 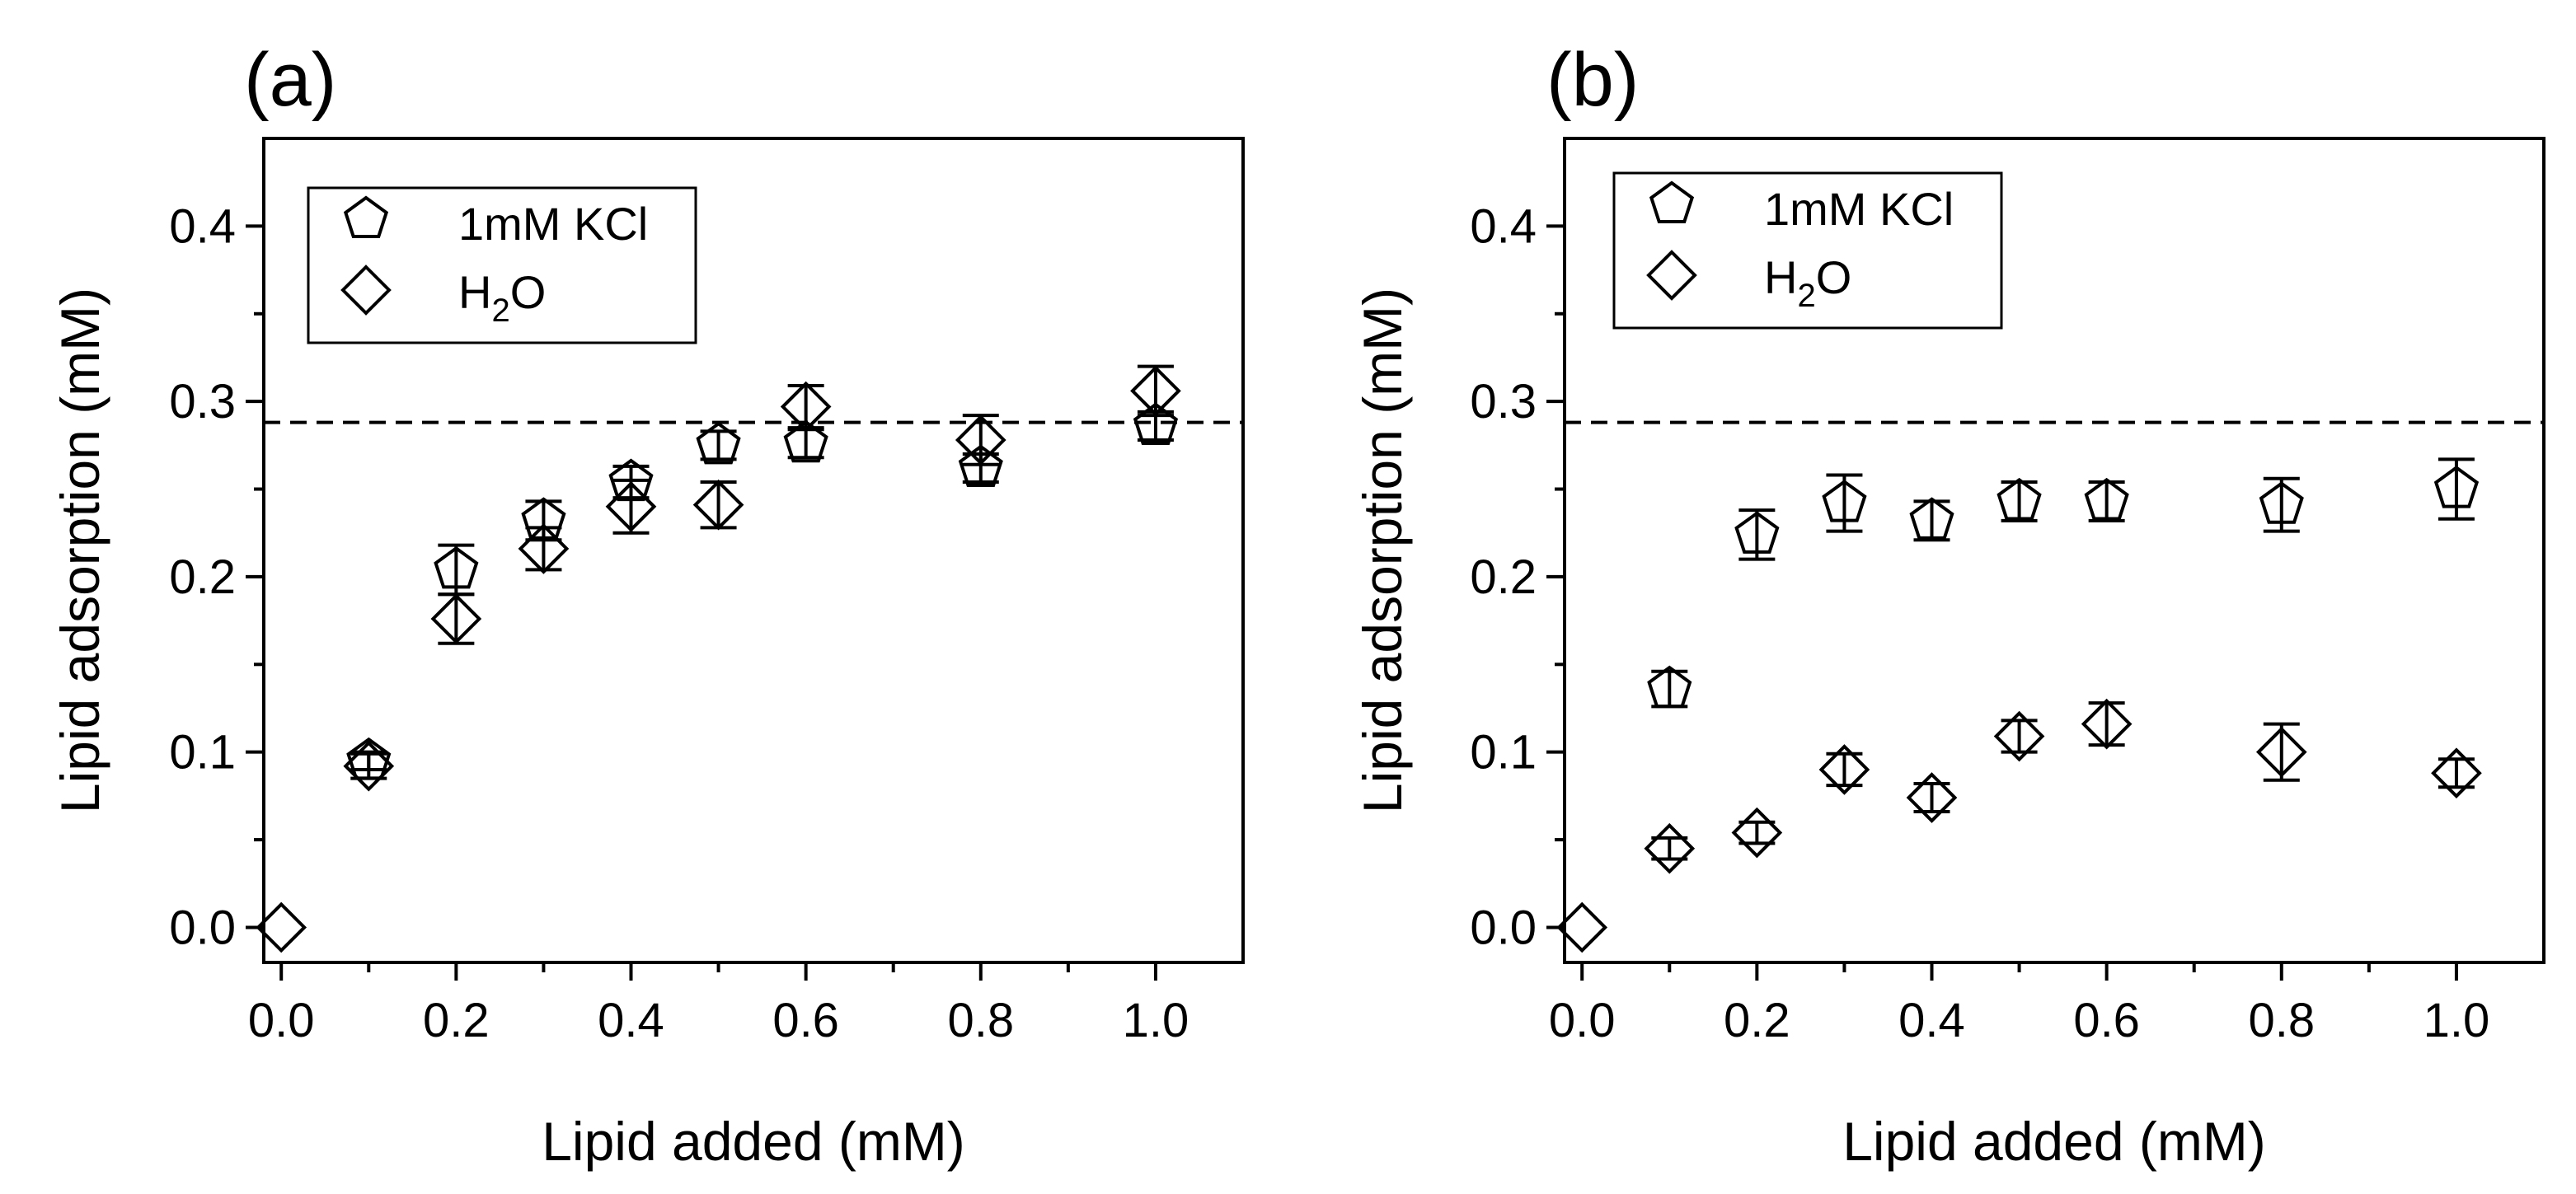 I want to click on panel-a-legend: 1mM KCl H2O, so click(x=502, y=265).